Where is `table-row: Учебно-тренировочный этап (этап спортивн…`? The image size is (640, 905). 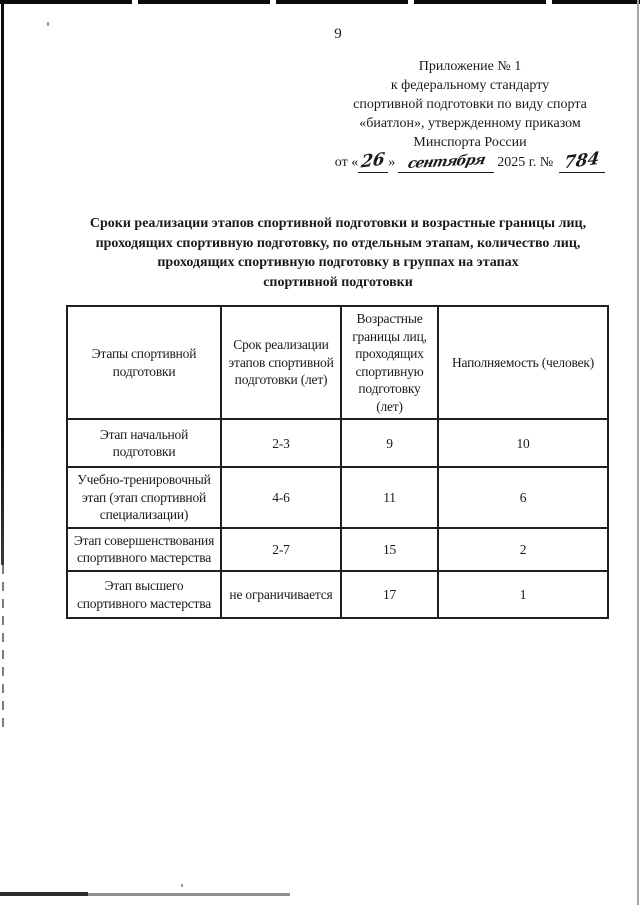
table-row: Учебно-тренировочный этап (этап спортивн… is located at coordinates (337, 497).